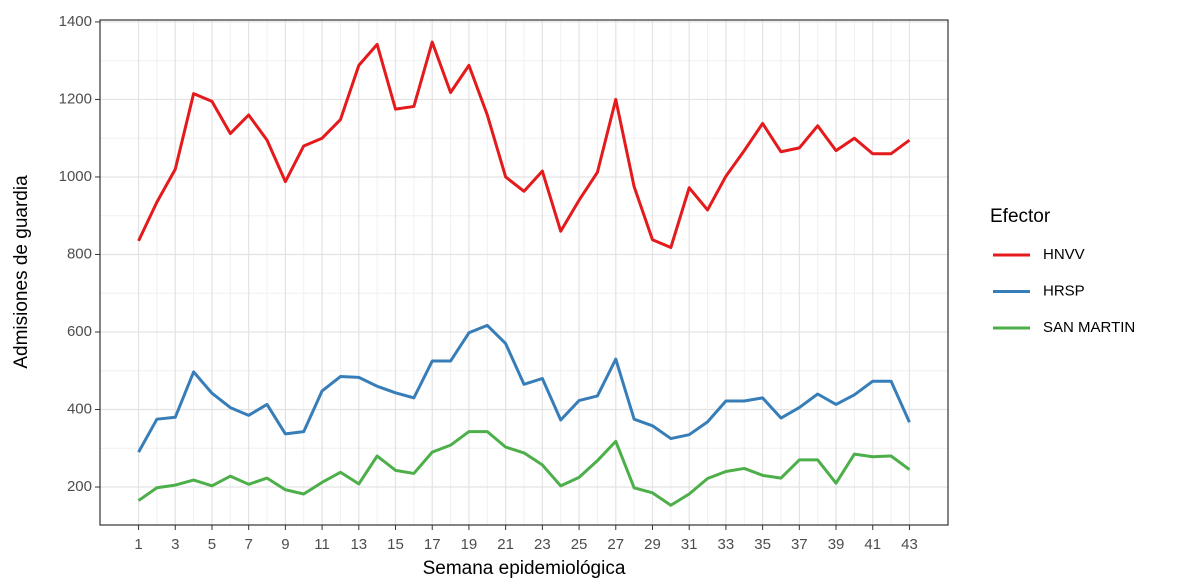 The height and width of the screenshot is (581, 1177). Describe the element at coordinates (79, 408) in the screenshot. I see `y-tick-label: 400` at that location.